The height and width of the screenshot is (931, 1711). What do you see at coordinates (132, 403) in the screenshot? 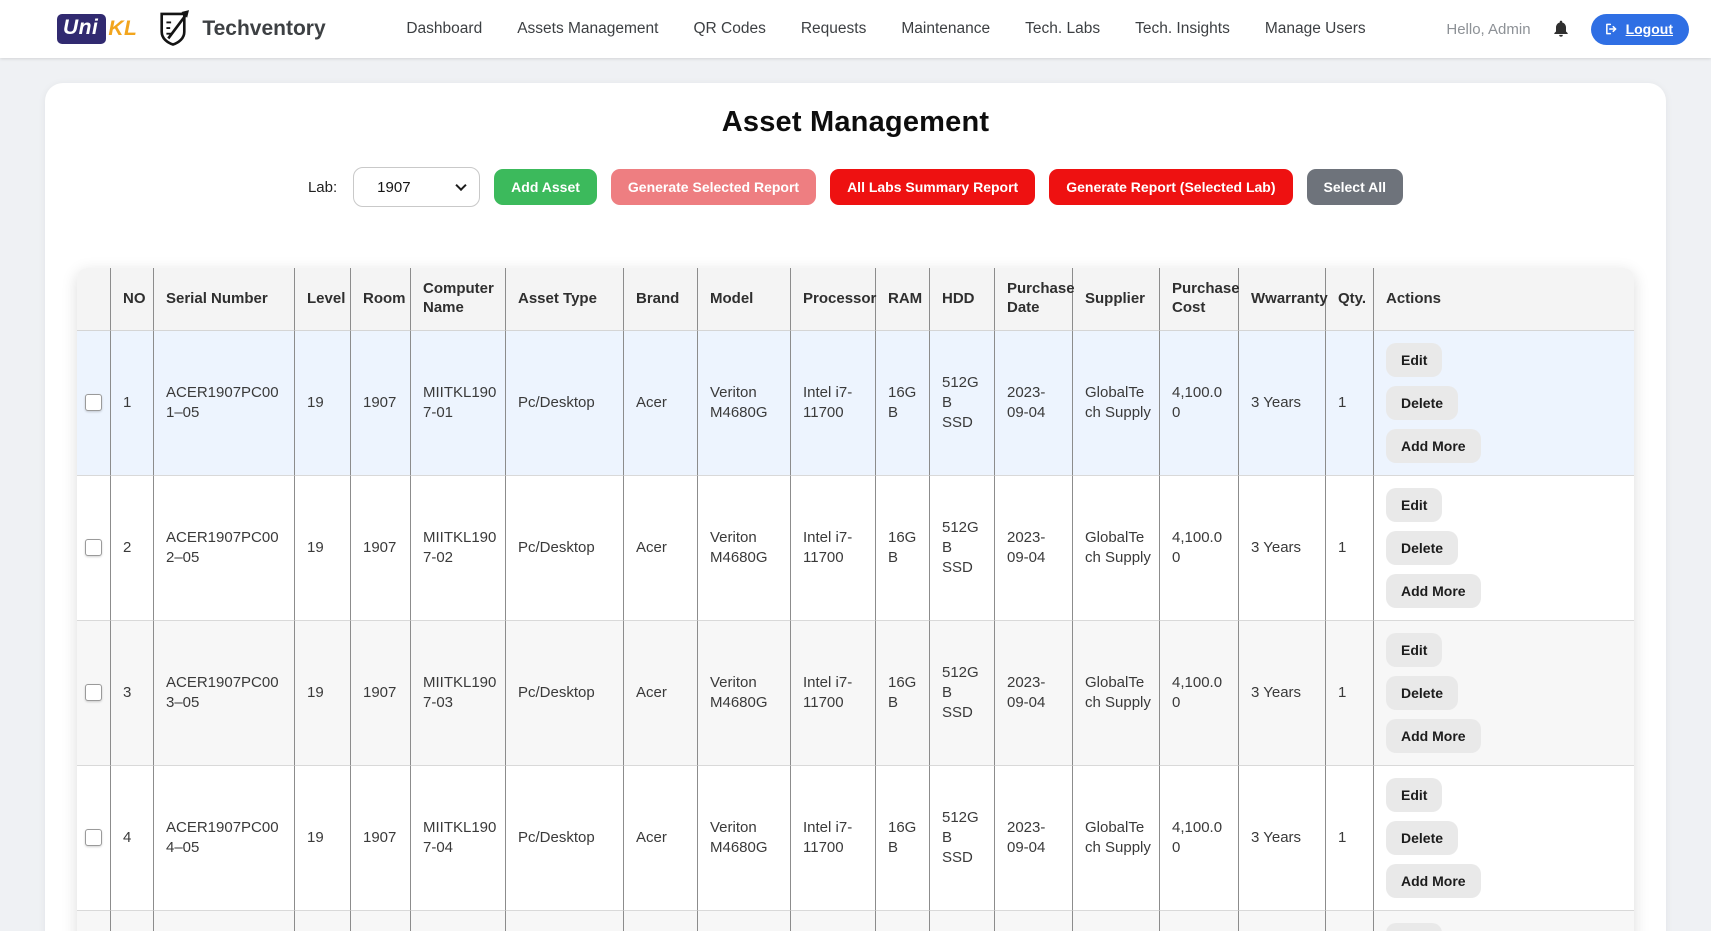
I see `cell-no: 1` at bounding box center [132, 403].